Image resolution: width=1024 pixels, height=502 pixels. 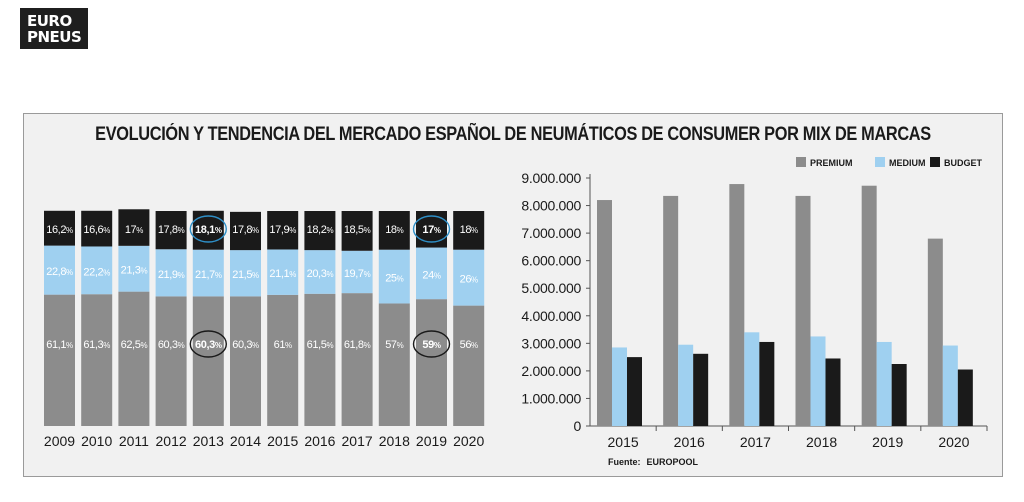 I want to click on label-premium-2011: 62,5%, so click(x=134, y=345).